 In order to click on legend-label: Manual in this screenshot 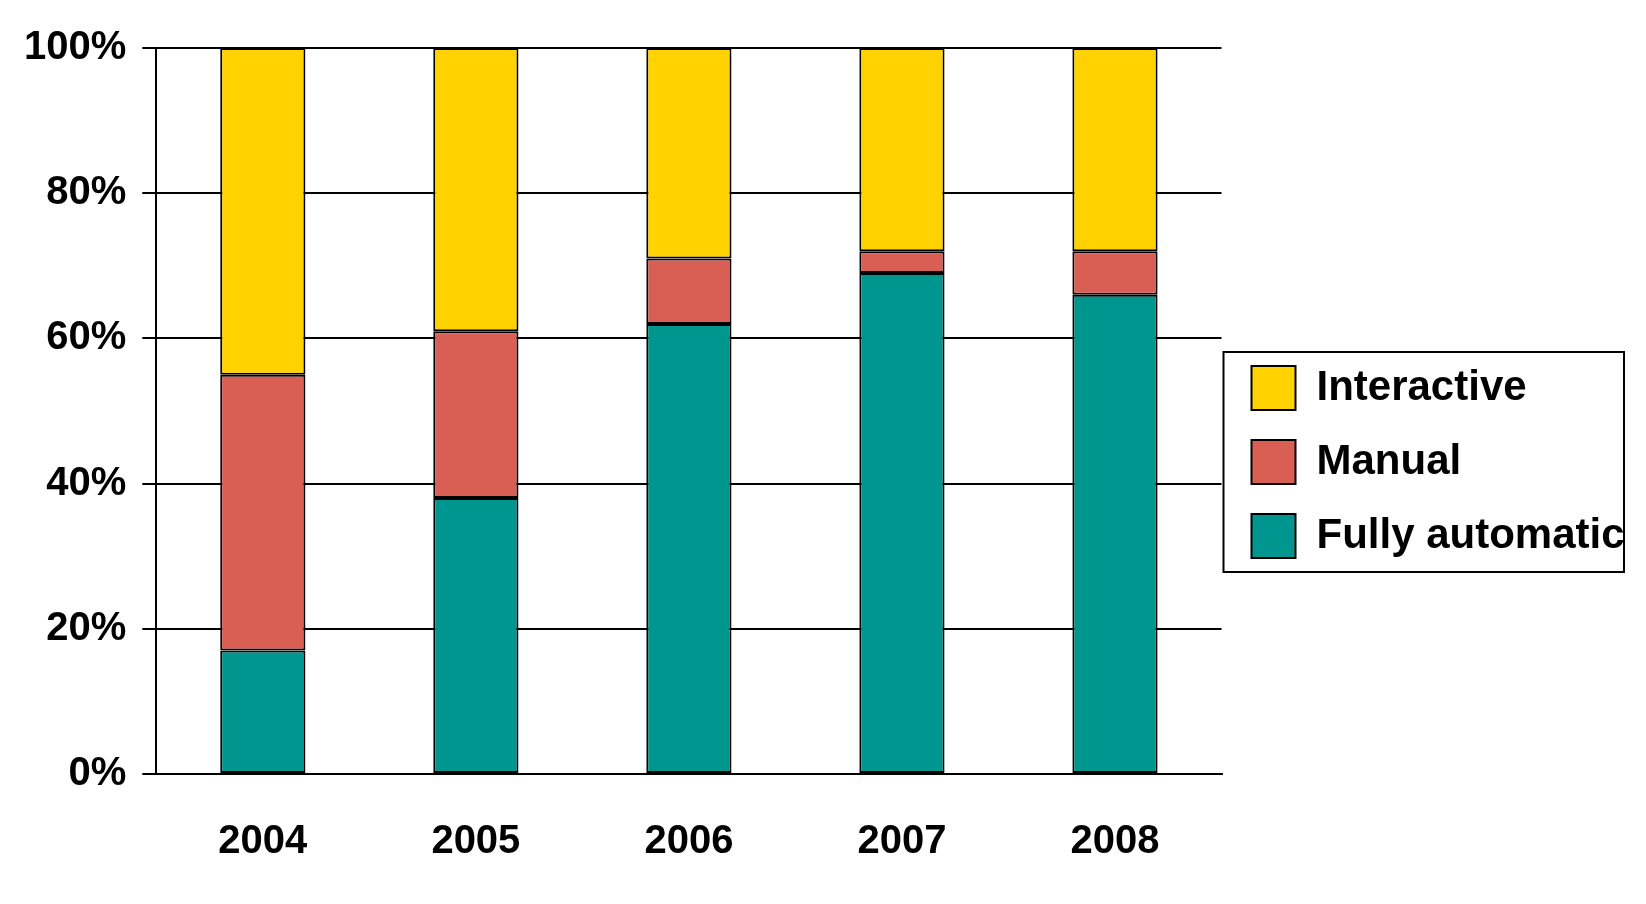, I will do `click(1389, 459)`.